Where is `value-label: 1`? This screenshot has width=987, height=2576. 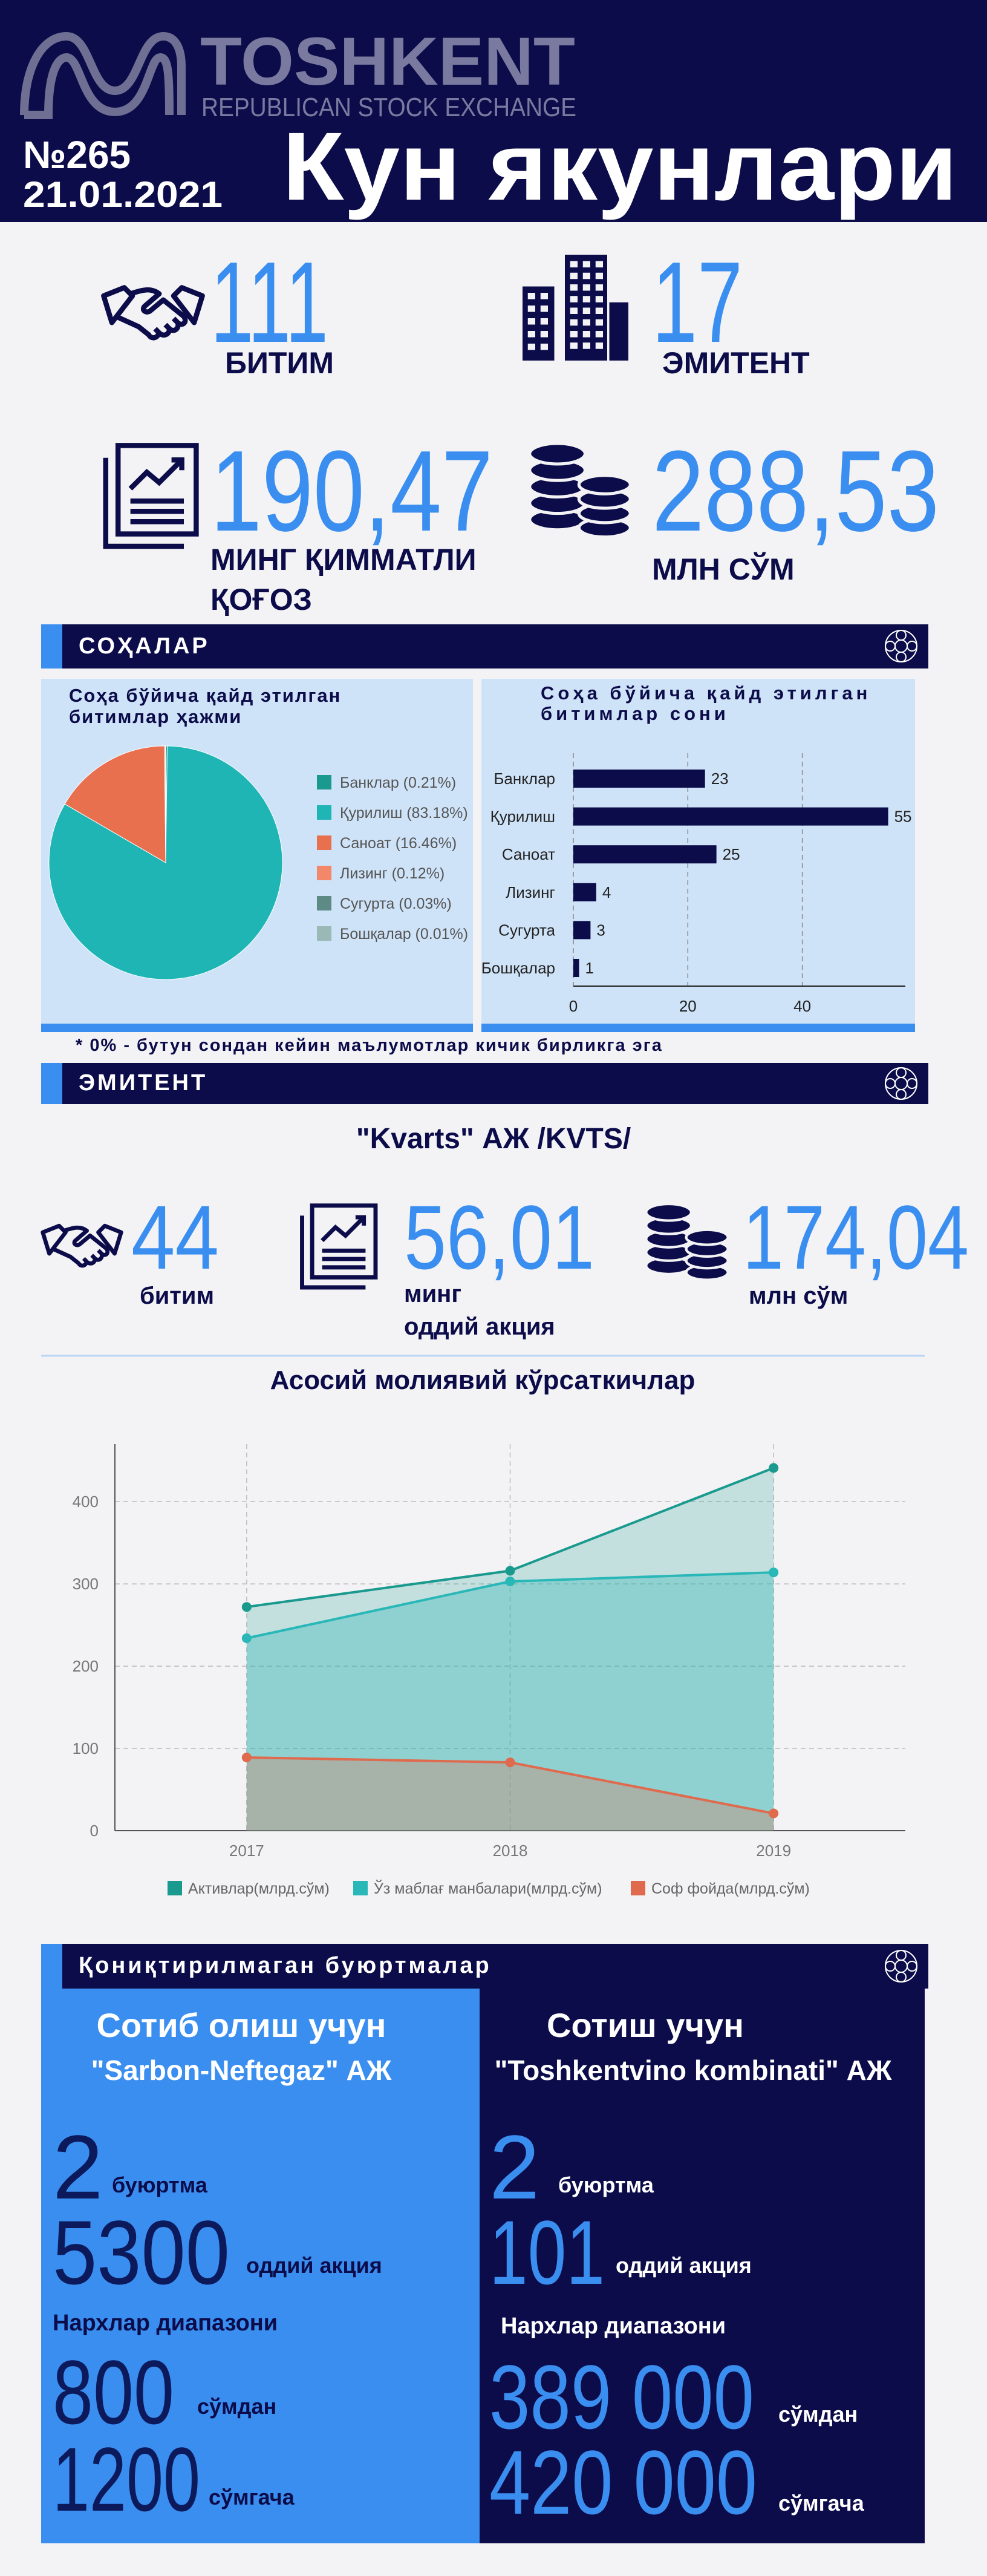
value-label: 1 is located at coordinates (589, 968).